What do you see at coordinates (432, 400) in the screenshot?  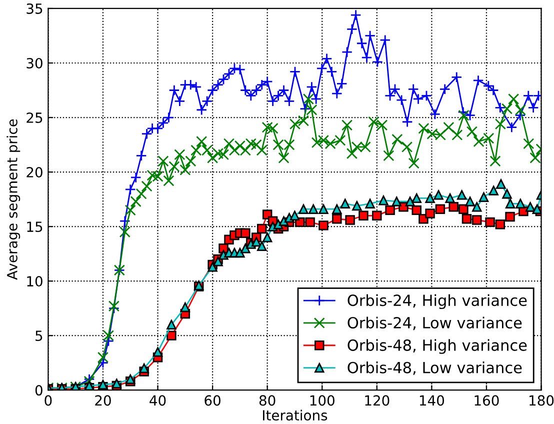 I see `x-tick-label: 140` at bounding box center [432, 400].